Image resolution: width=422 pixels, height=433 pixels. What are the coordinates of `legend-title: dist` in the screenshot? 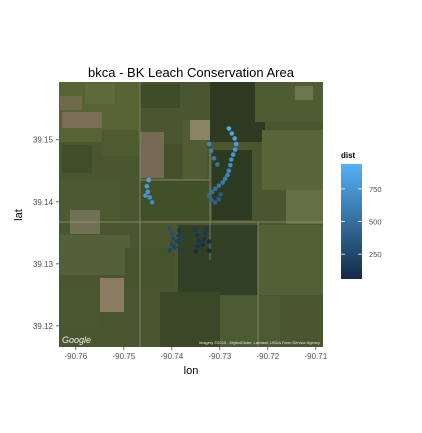 It's located at (348, 155).